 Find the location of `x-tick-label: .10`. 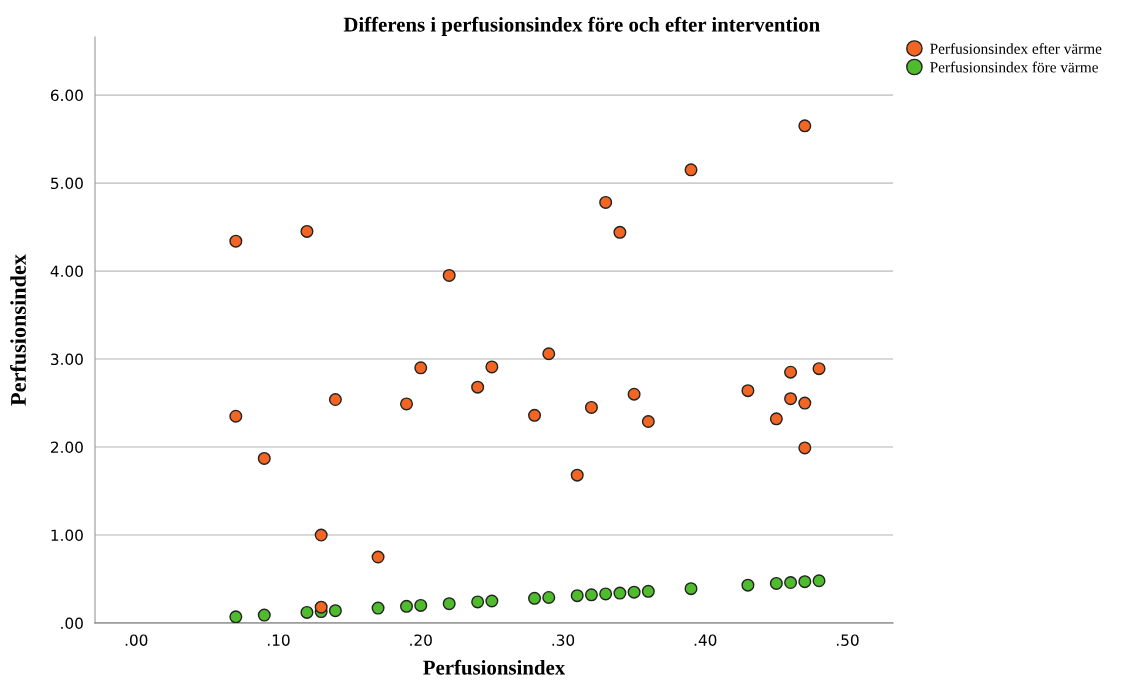

x-tick-label: .10 is located at coordinates (278, 640).